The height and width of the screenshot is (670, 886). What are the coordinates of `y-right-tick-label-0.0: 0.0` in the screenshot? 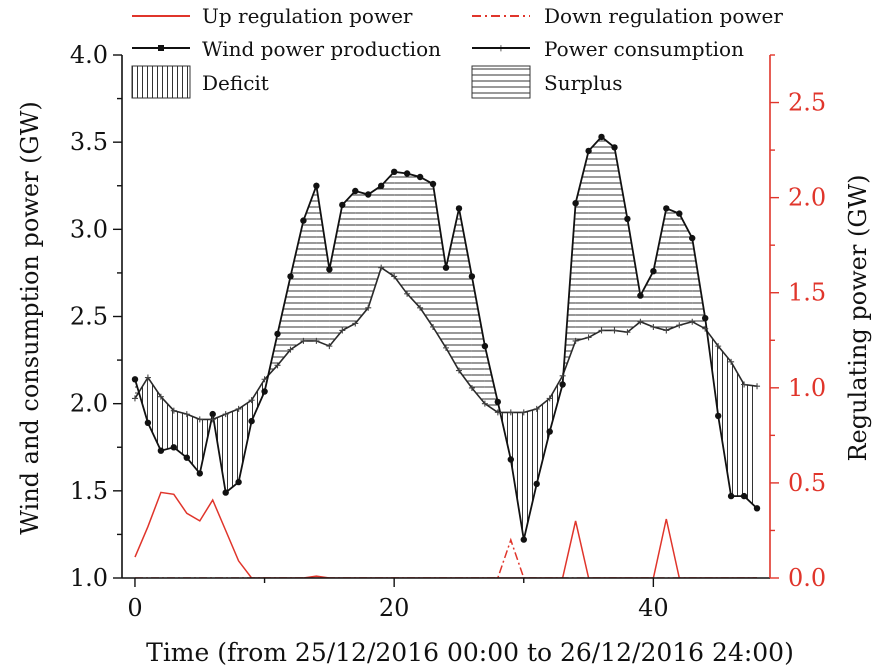 It's located at (807, 578).